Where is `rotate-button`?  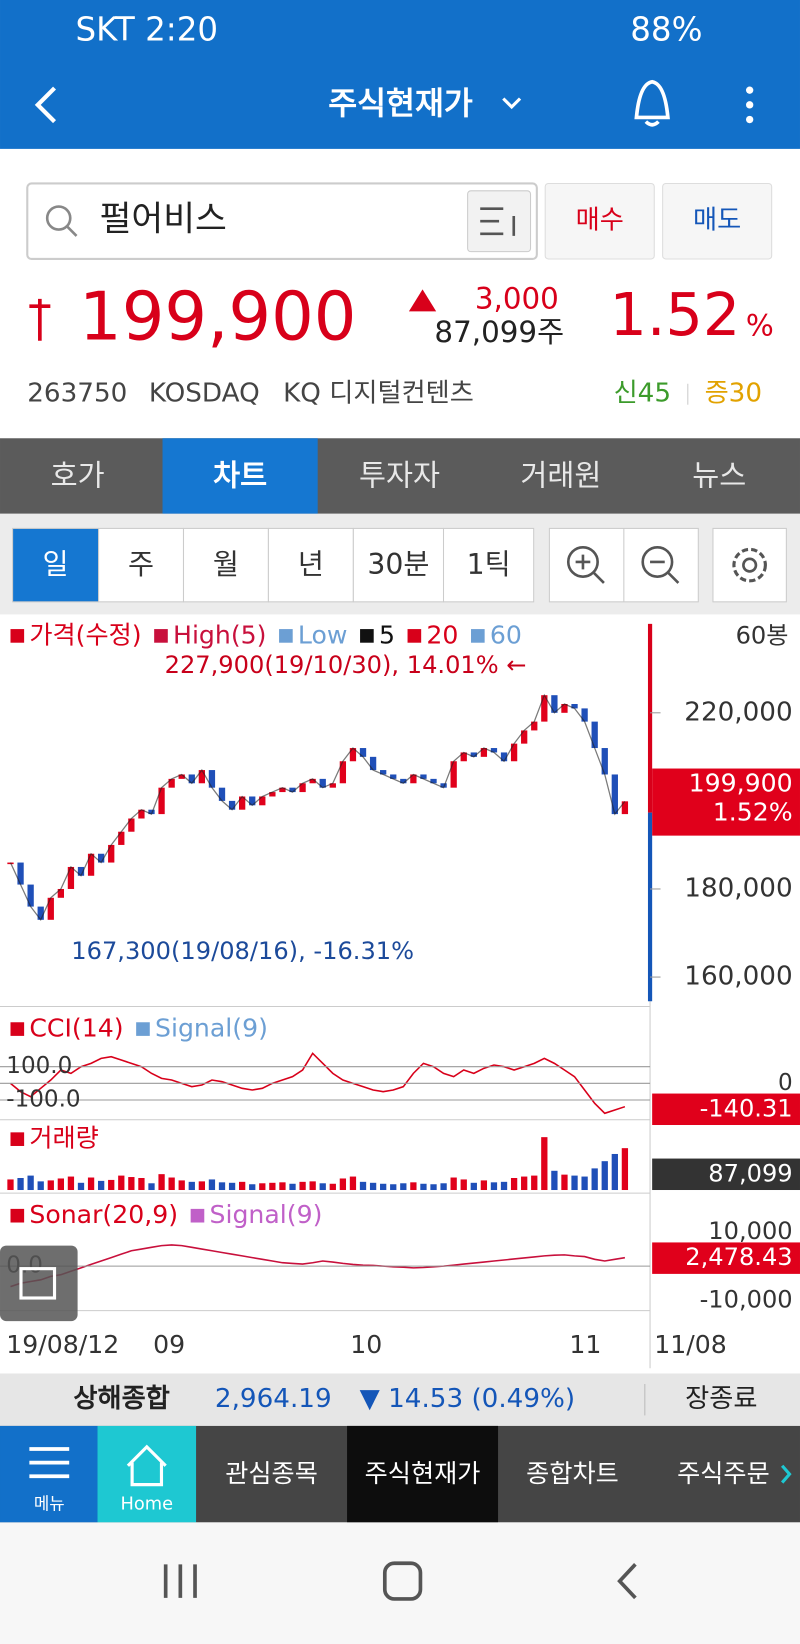 rotate-button is located at coordinates (39, 1283).